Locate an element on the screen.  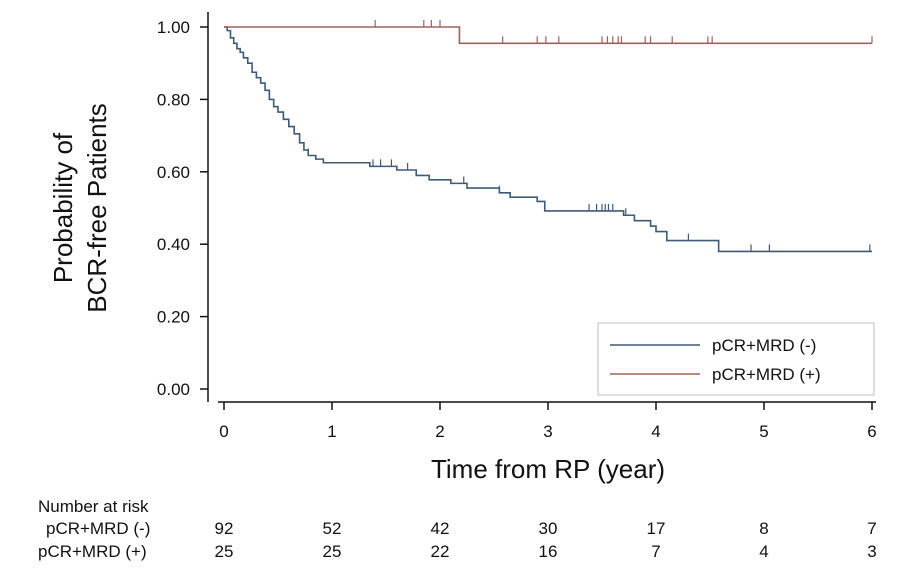
risk-value-row-1: 17 is located at coordinates (656, 528).